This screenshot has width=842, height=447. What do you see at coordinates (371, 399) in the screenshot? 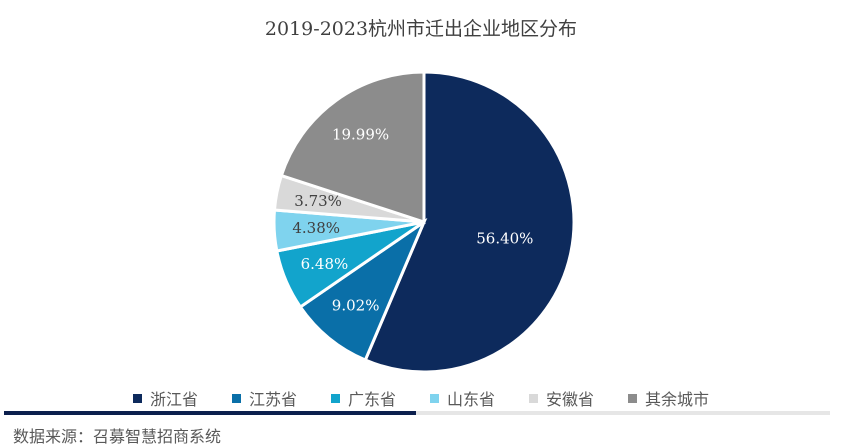
I see `legend-label: 广东省` at bounding box center [371, 399].